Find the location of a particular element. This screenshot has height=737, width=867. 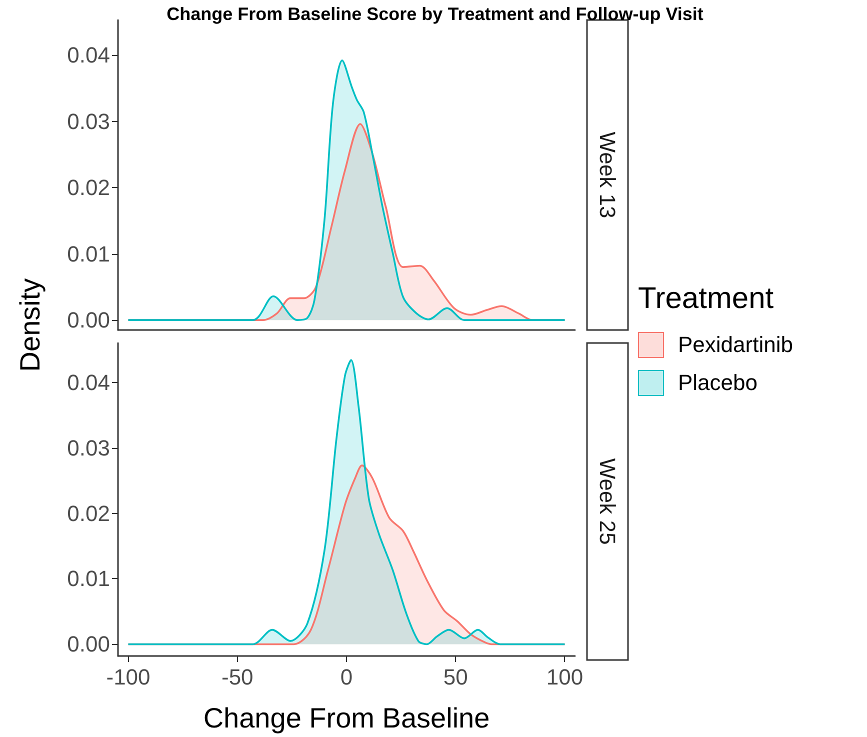

text: Week 13 is located at coordinates (607, 175).